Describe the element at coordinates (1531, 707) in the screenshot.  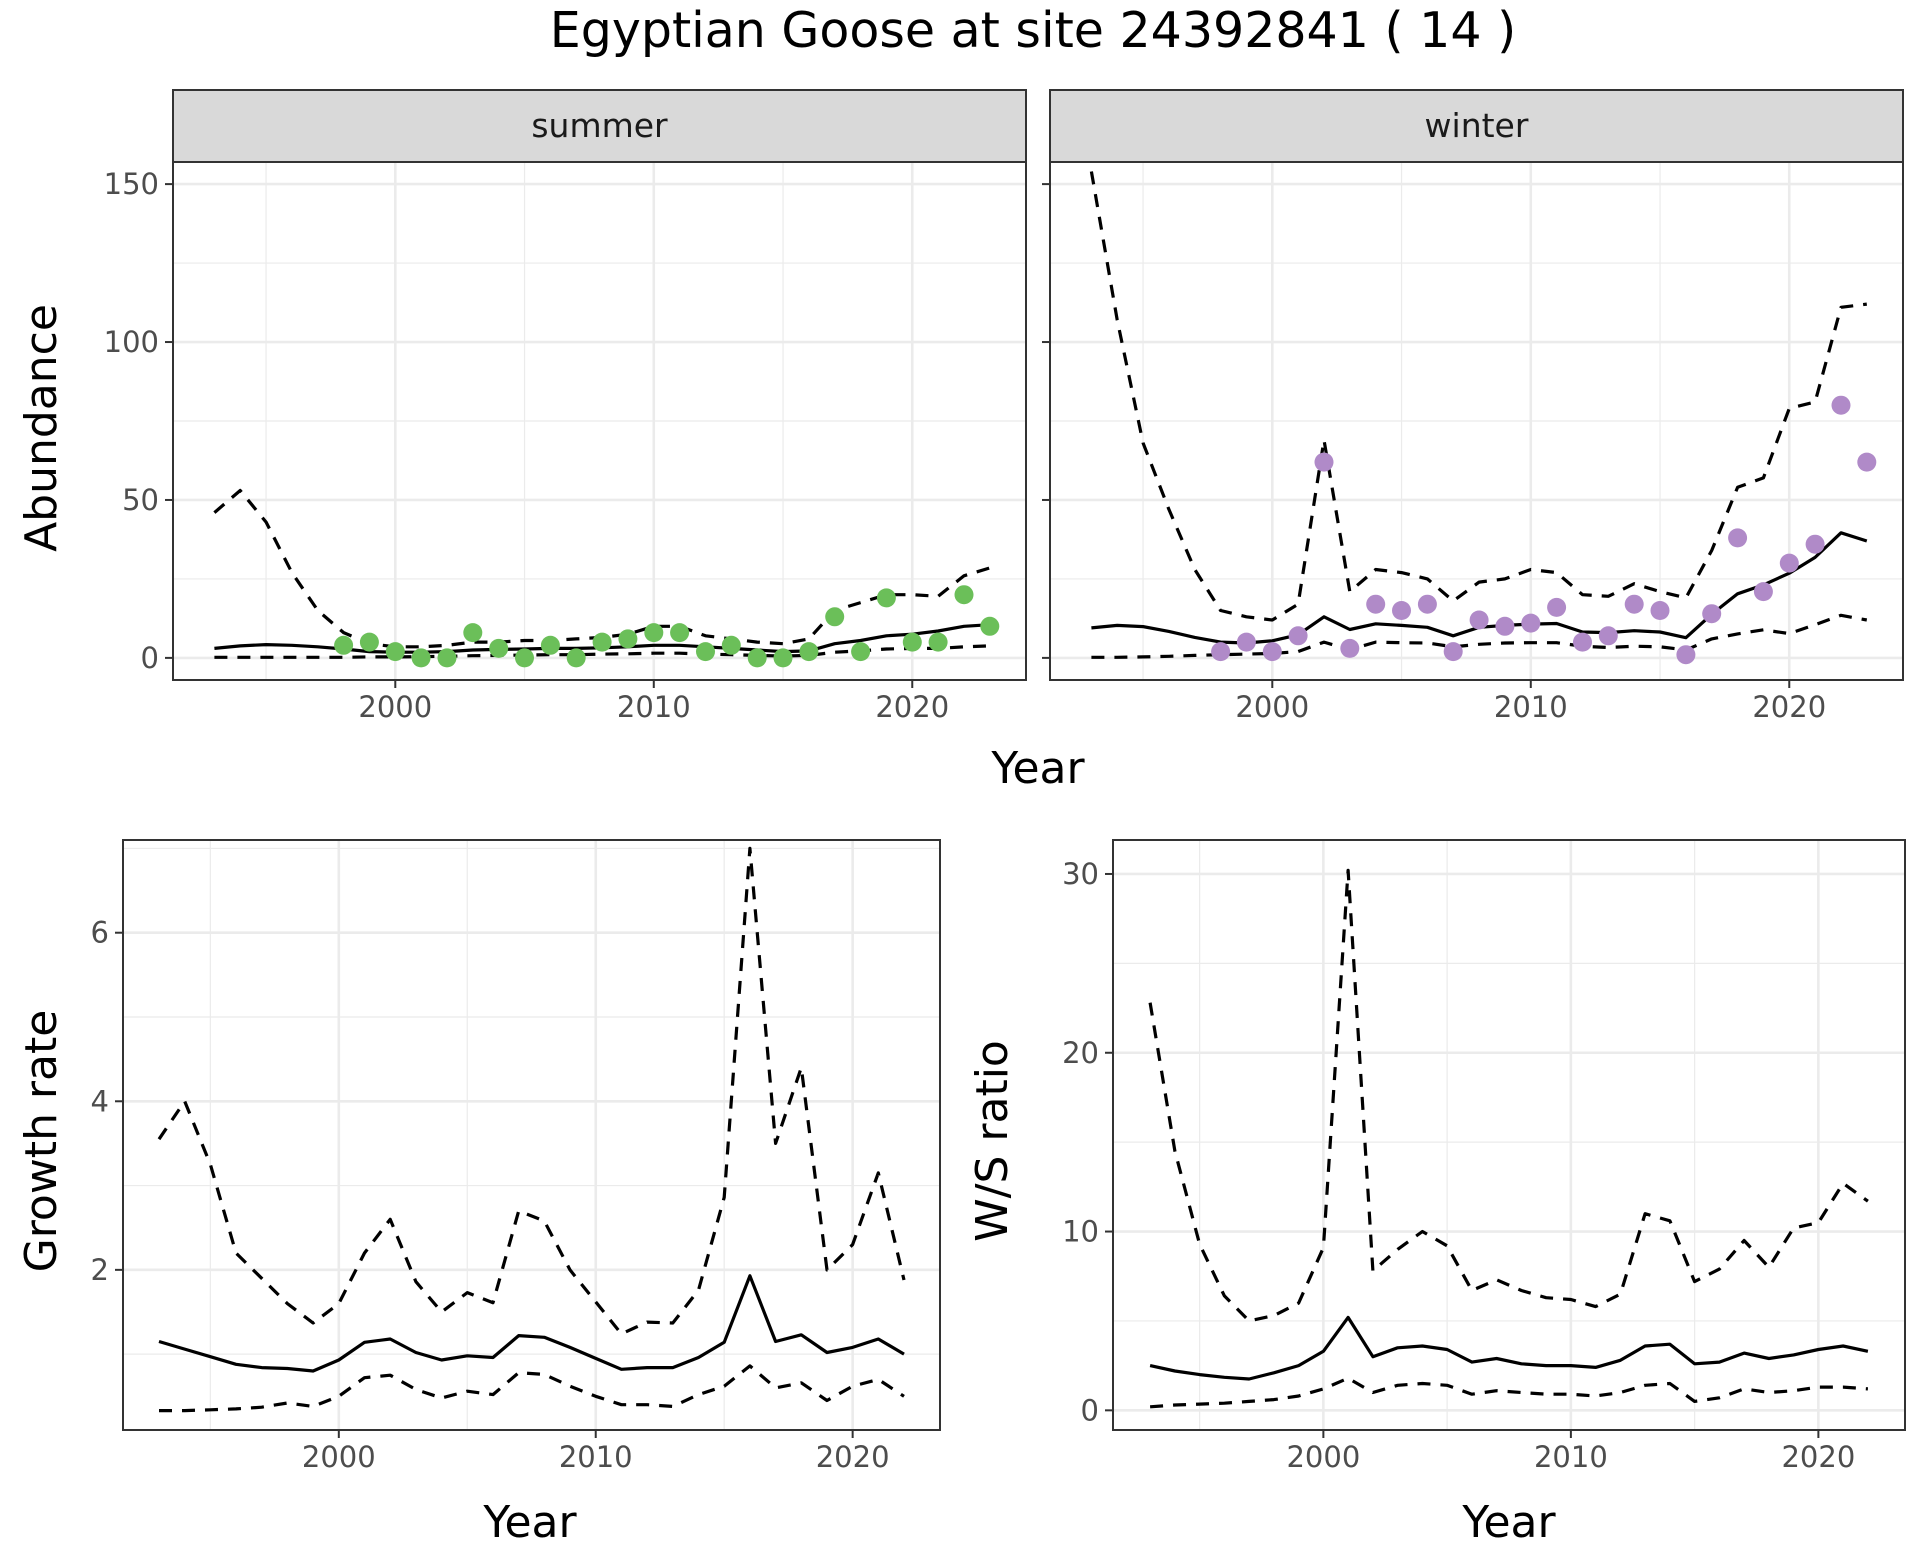
I see `winter-x-tick-label: 2010` at that location.